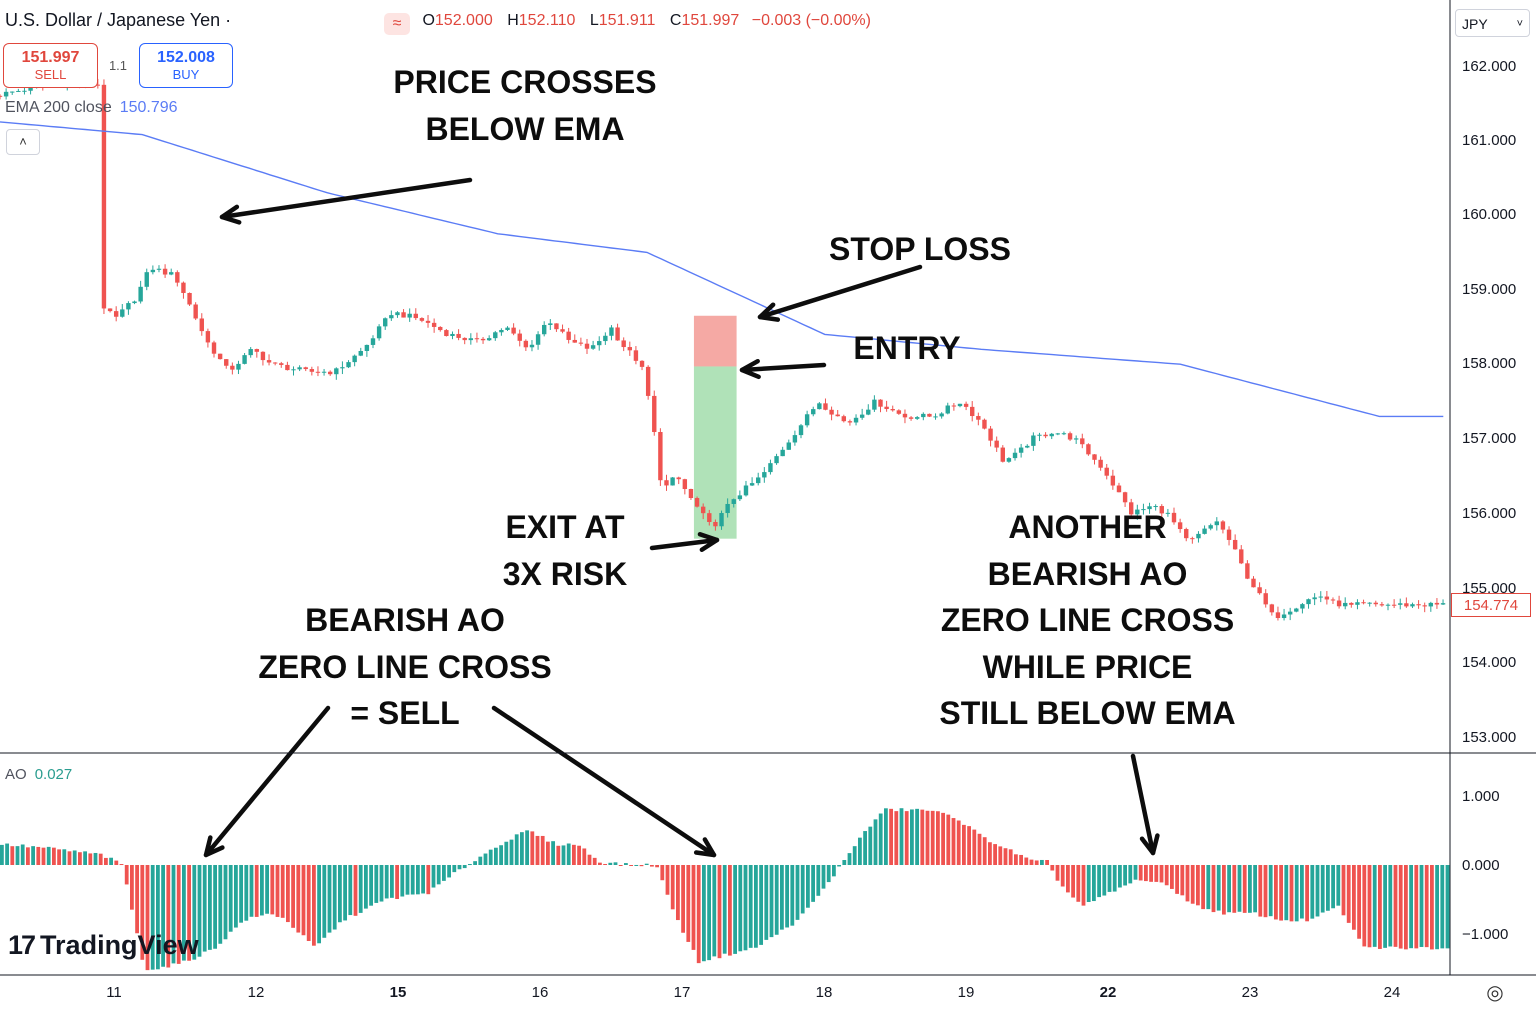  What do you see at coordinates (346, 198) in the screenshot?
I see `price-cross-arrow-line` at bounding box center [346, 198].